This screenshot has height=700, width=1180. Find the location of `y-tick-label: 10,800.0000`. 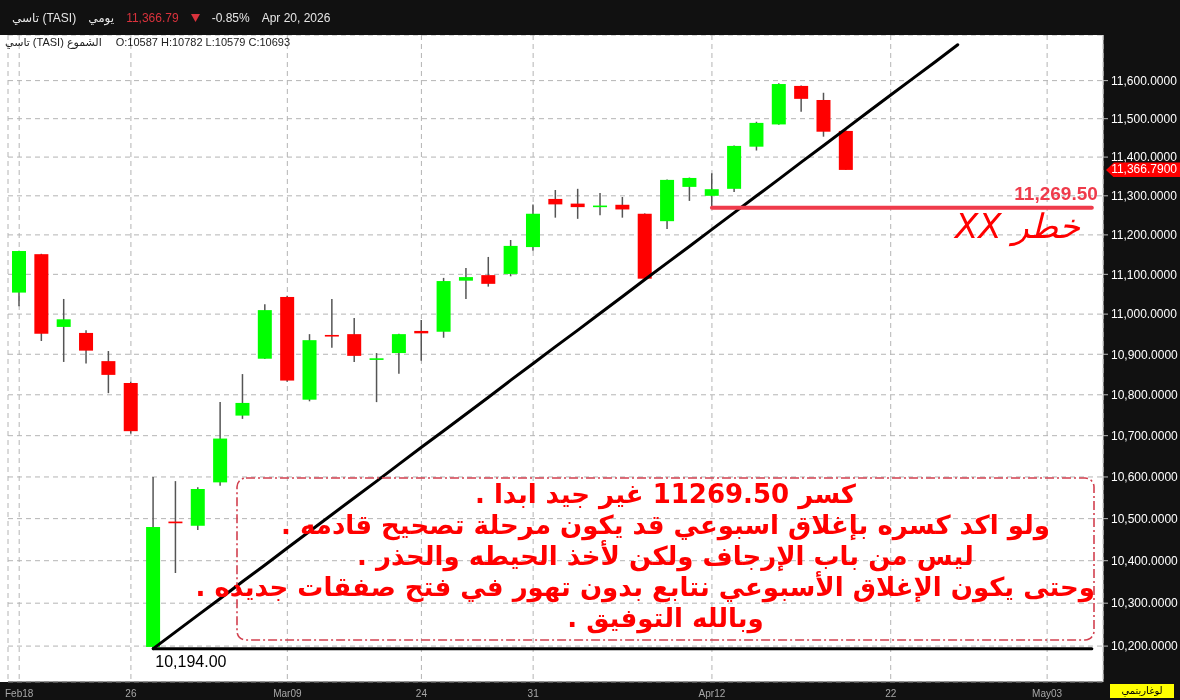

y-tick-label: 10,800.0000 is located at coordinates (1145, 395).